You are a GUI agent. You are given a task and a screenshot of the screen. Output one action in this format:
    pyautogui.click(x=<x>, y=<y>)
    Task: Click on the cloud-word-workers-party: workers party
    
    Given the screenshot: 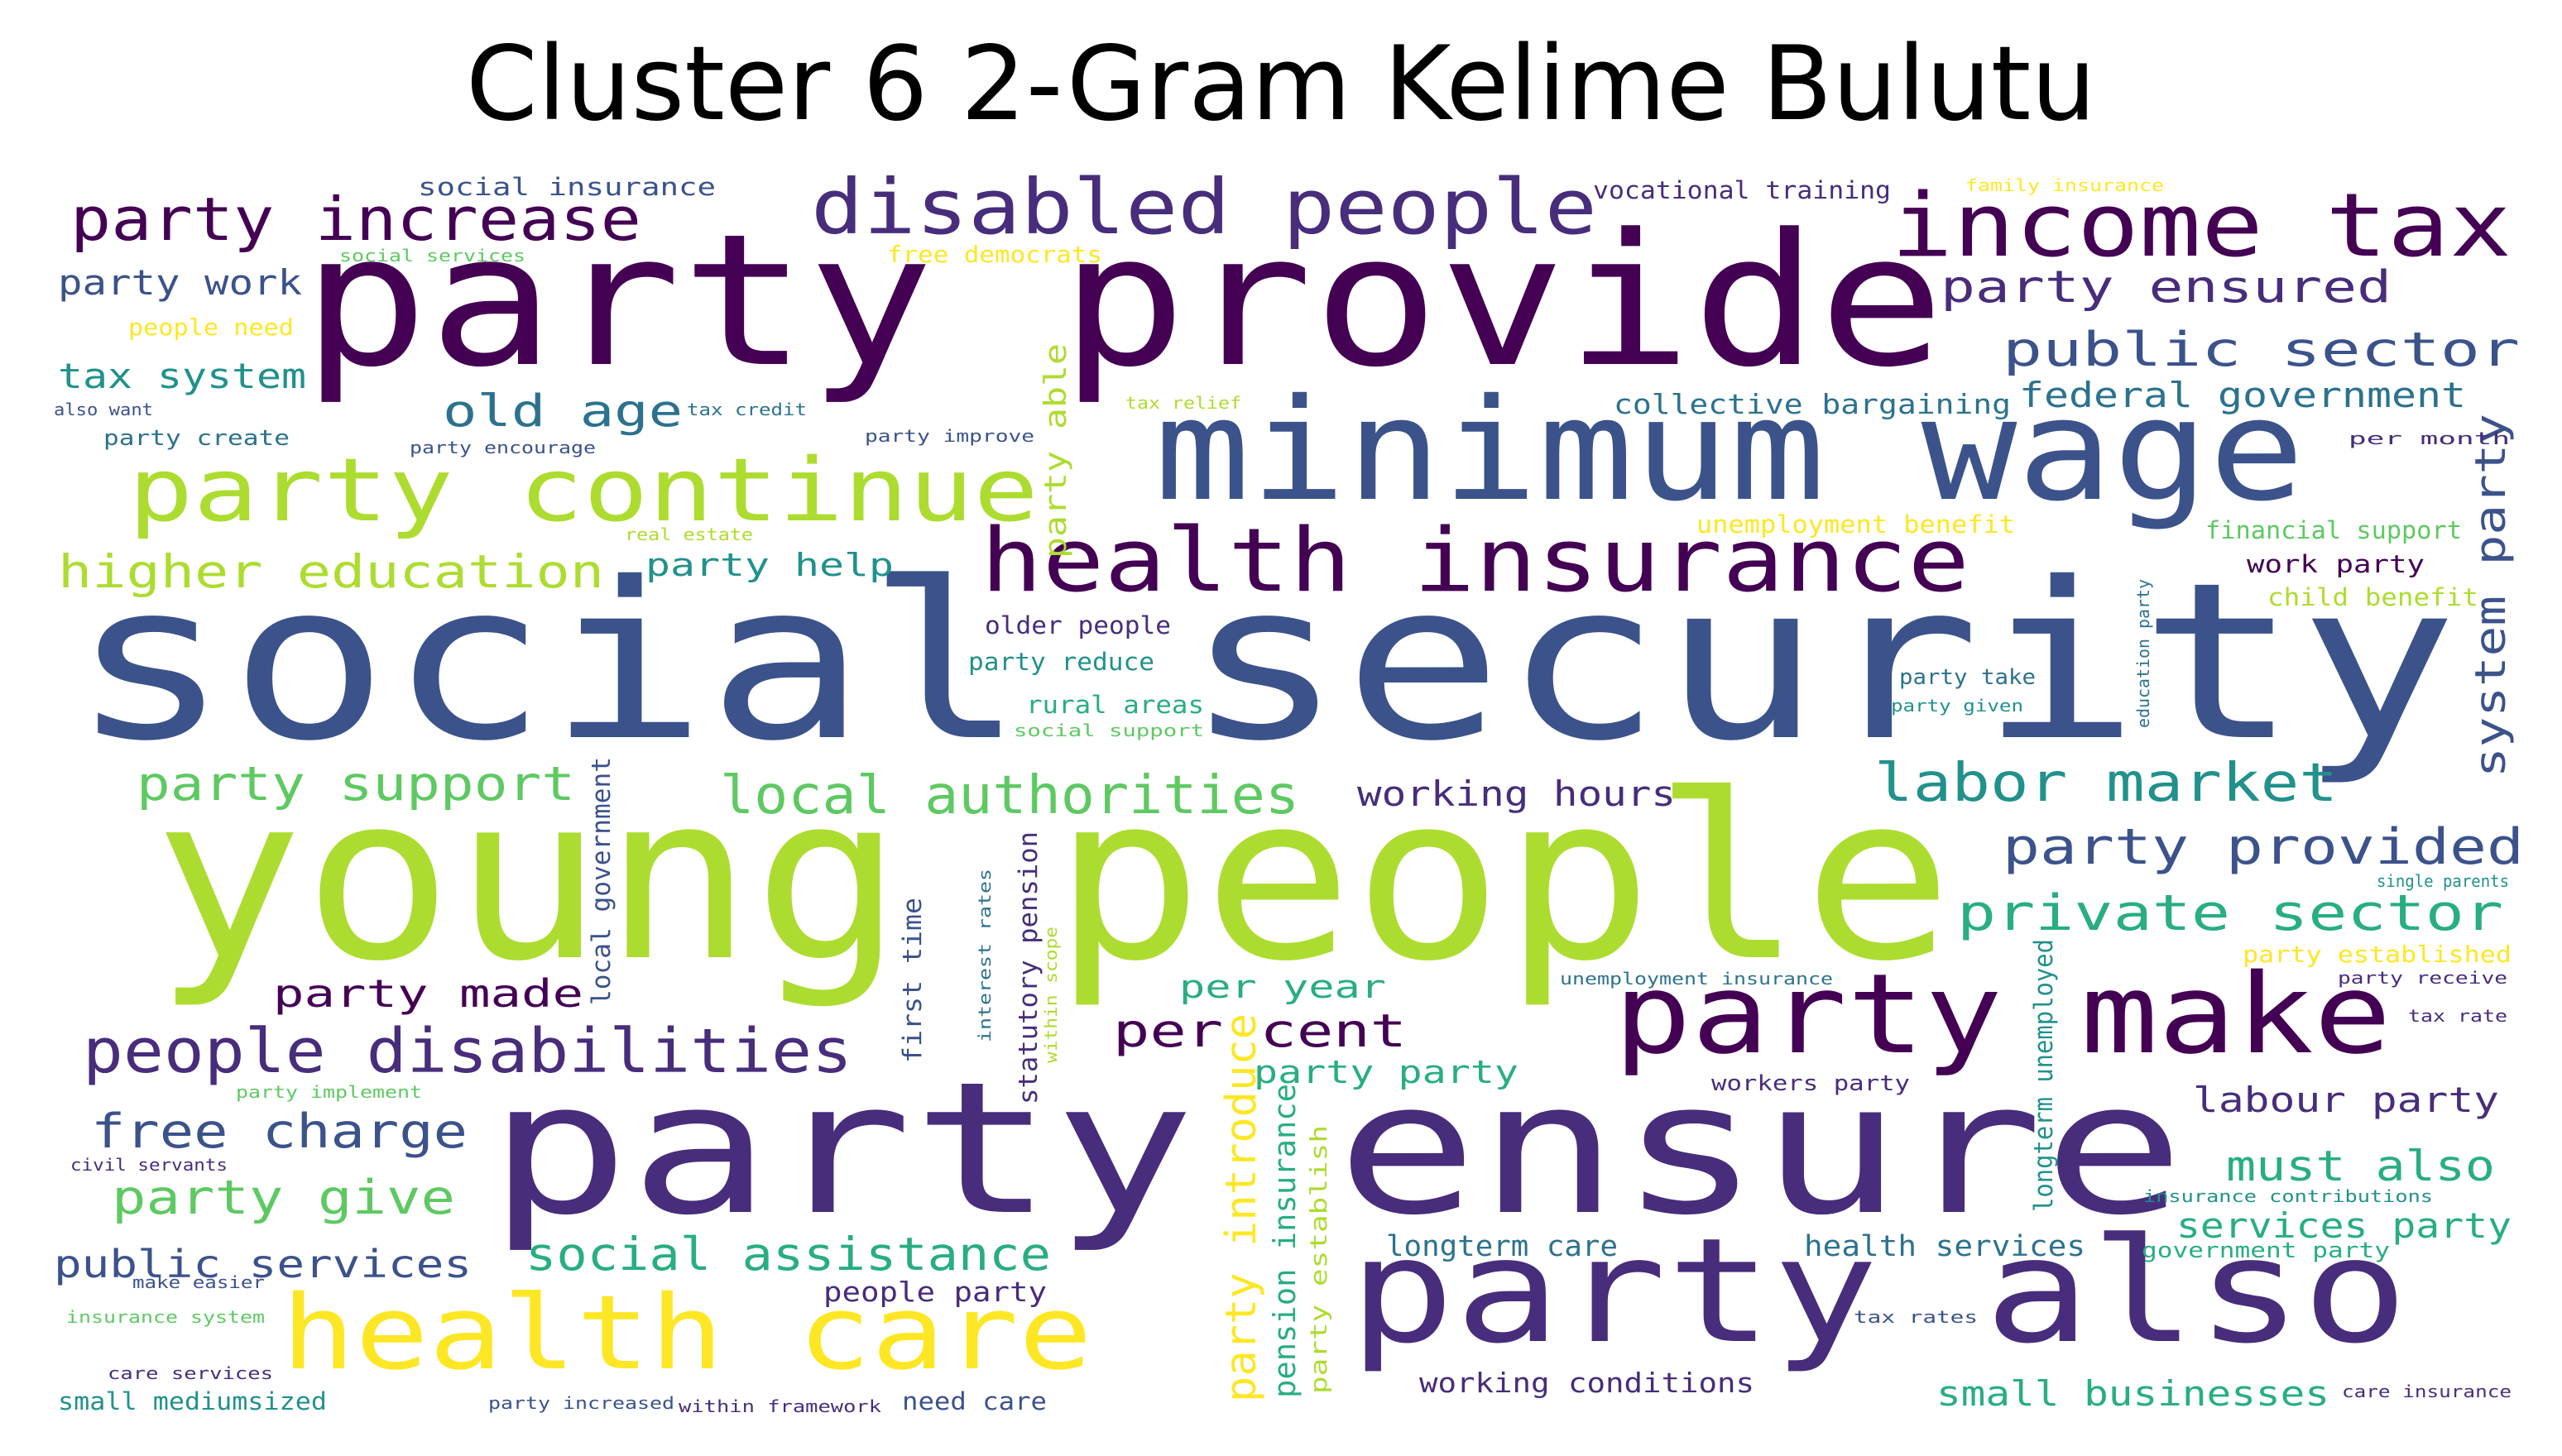 What is the action you would take?
    pyautogui.click(x=1811, y=1083)
    